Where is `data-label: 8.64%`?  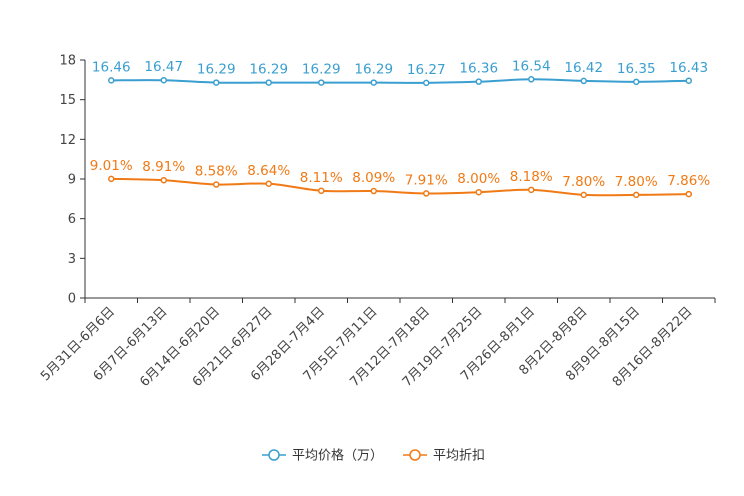
data-label: 8.64% is located at coordinates (268, 171).